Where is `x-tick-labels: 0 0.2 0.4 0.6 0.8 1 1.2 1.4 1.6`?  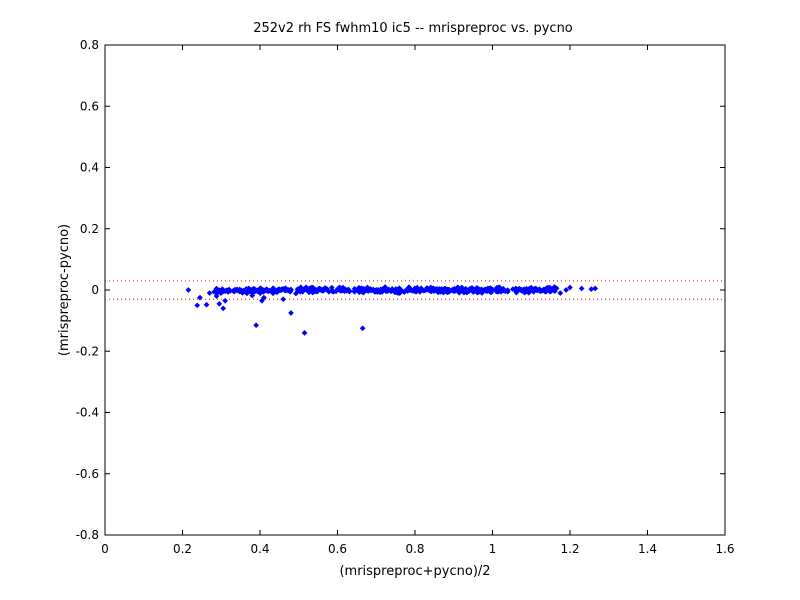
x-tick-labels: 0 0.2 0.4 0.6 0.8 1 1.2 1.4 1.6 is located at coordinates (417, 549).